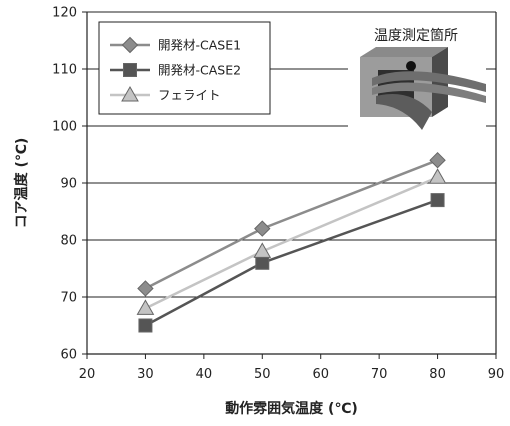 The height and width of the screenshot is (426, 510). Describe the element at coordinates (21, 183) in the screenshot. I see `y-axis-title: コア温度 (℃)` at that location.